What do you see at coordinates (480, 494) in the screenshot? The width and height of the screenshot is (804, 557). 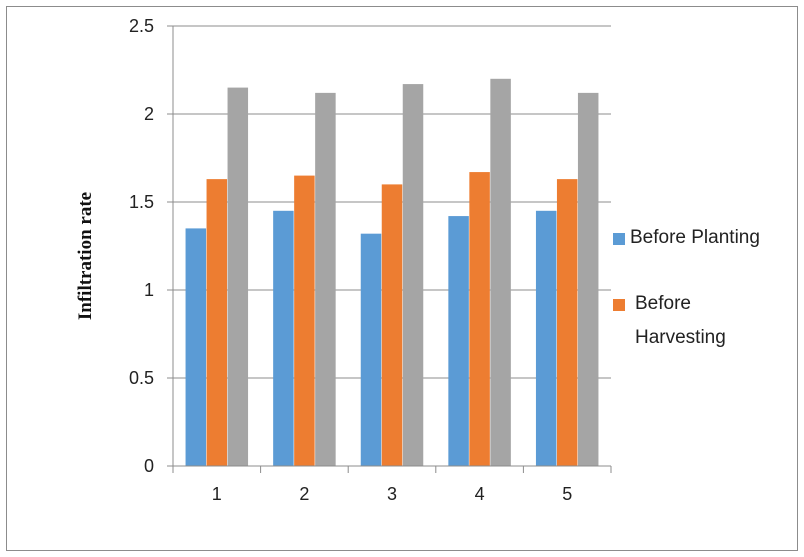 I see `x-tick-label: 4` at bounding box center [480, 494].